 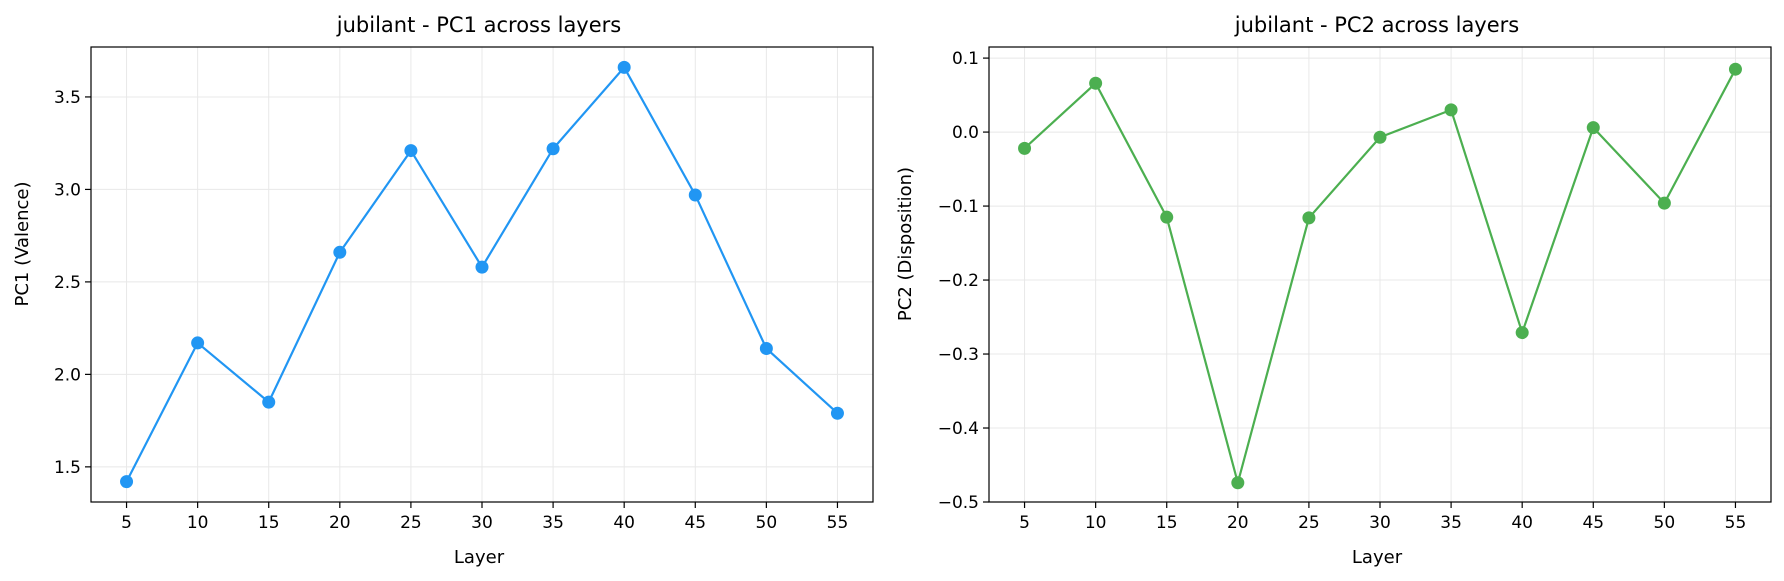 What do you see at coordinates (965, 59) in the screenshot?
I see `y-tick-label: 0.1` at bounding box center [965, 59].